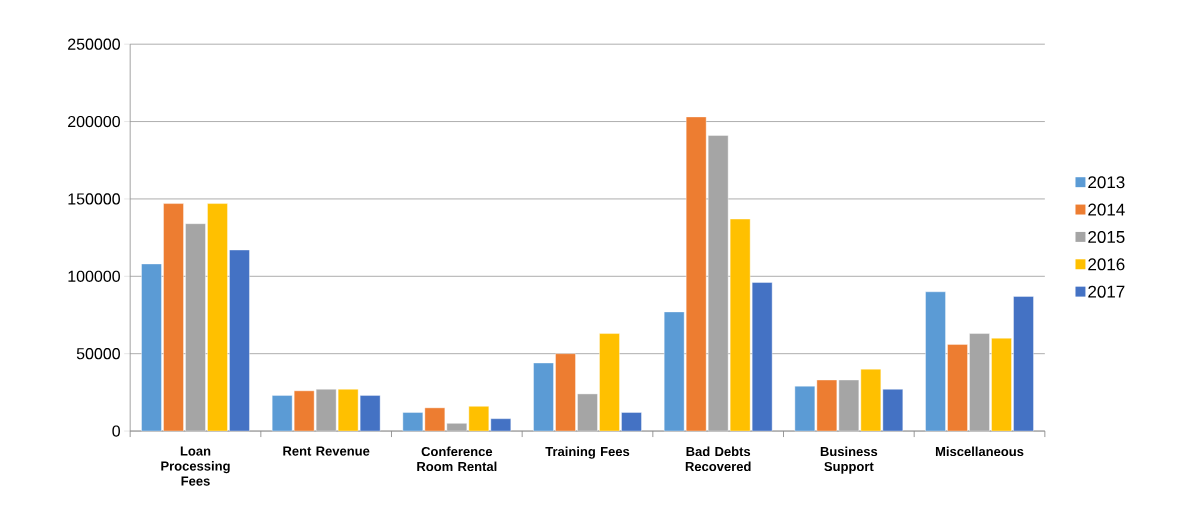 Image resolution: width=1177 pixels, height=530 pixels. What do you see at coordinates (94, 121) in the screenshot?
I see `y-tick-label: 200000` at bounding box center [94, 121].